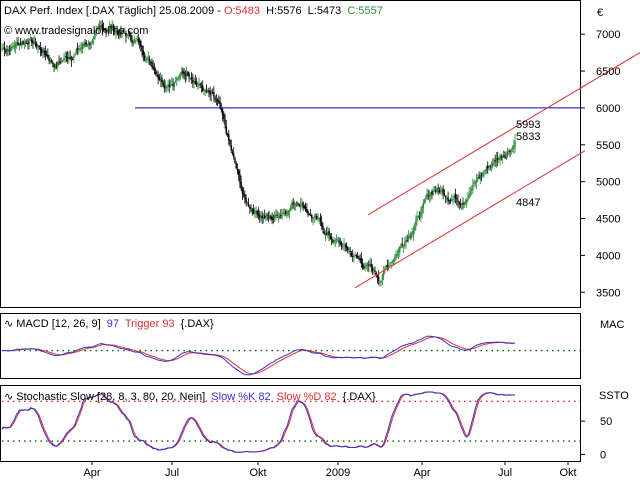  I want to click on x-axis: Apr Jul Okt 2009 Apr Jul Okt, so click(330, 470).